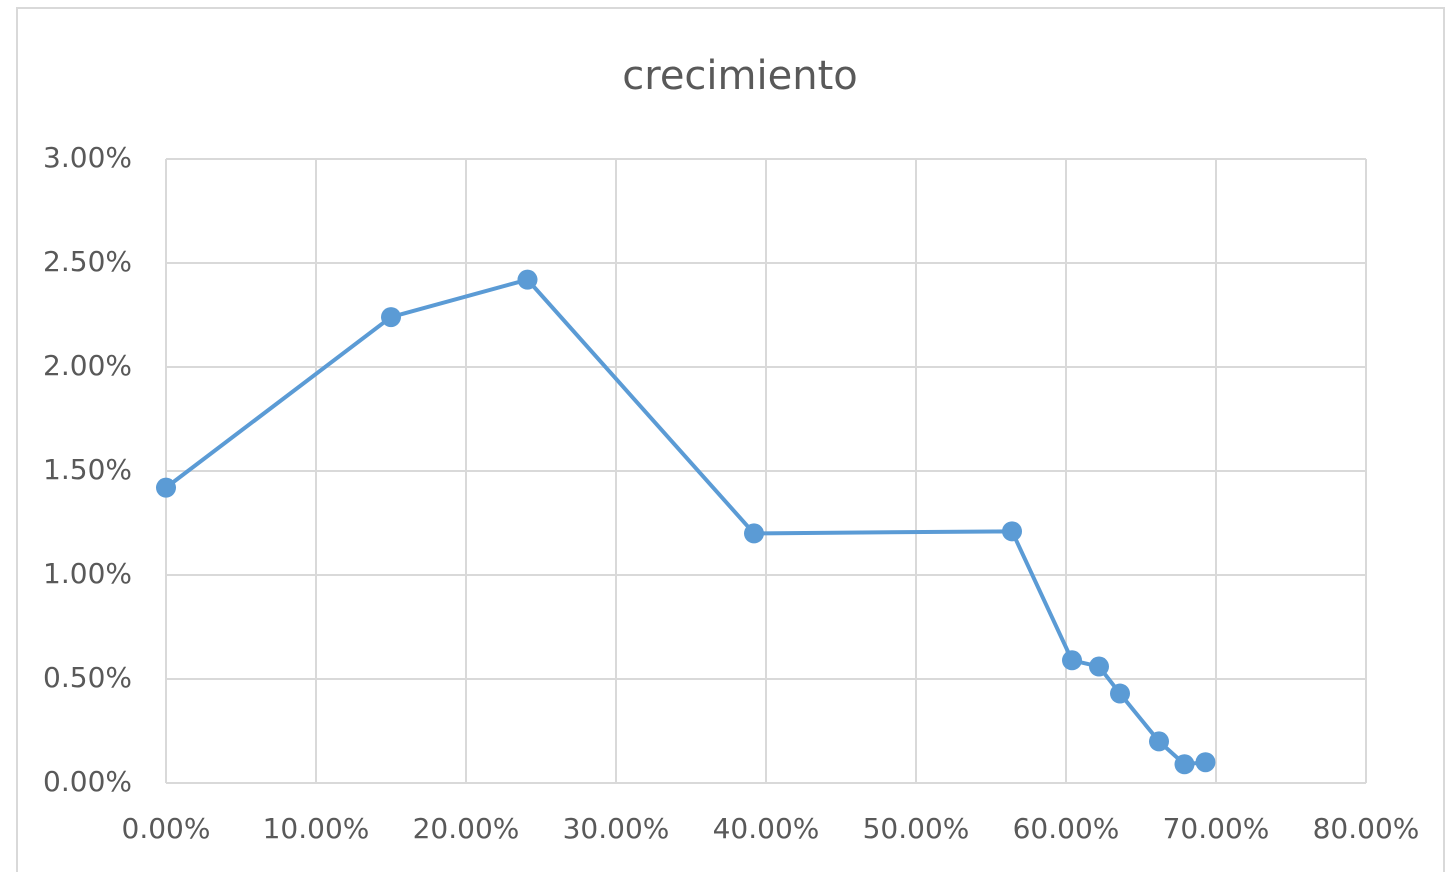  Describe the element at coordinates (87, 469) in the screenshot. I see `y-tick-label: 1.50%` at that location.